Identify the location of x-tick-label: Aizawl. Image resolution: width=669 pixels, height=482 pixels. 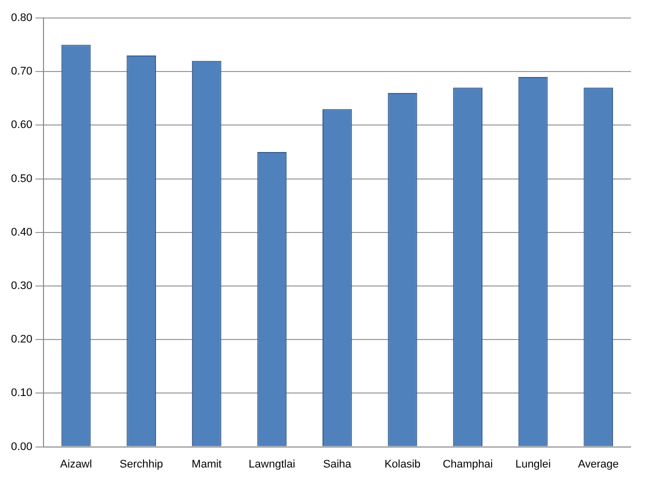
(76, 464).